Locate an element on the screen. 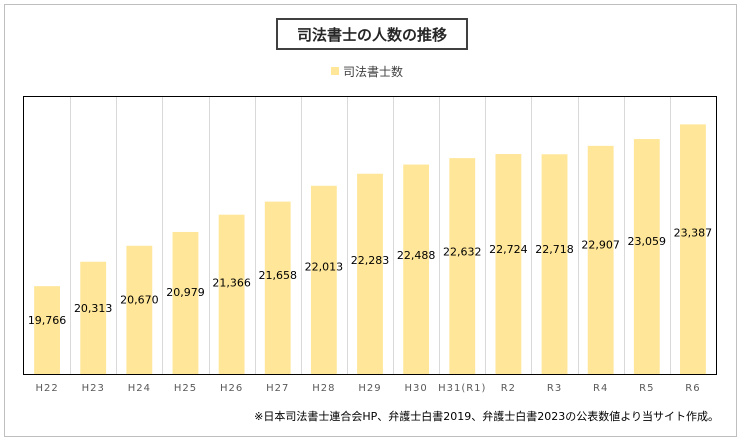 The image size is (745, 447). legend-label: 司法書士数 is located at coordinates (373, 71).